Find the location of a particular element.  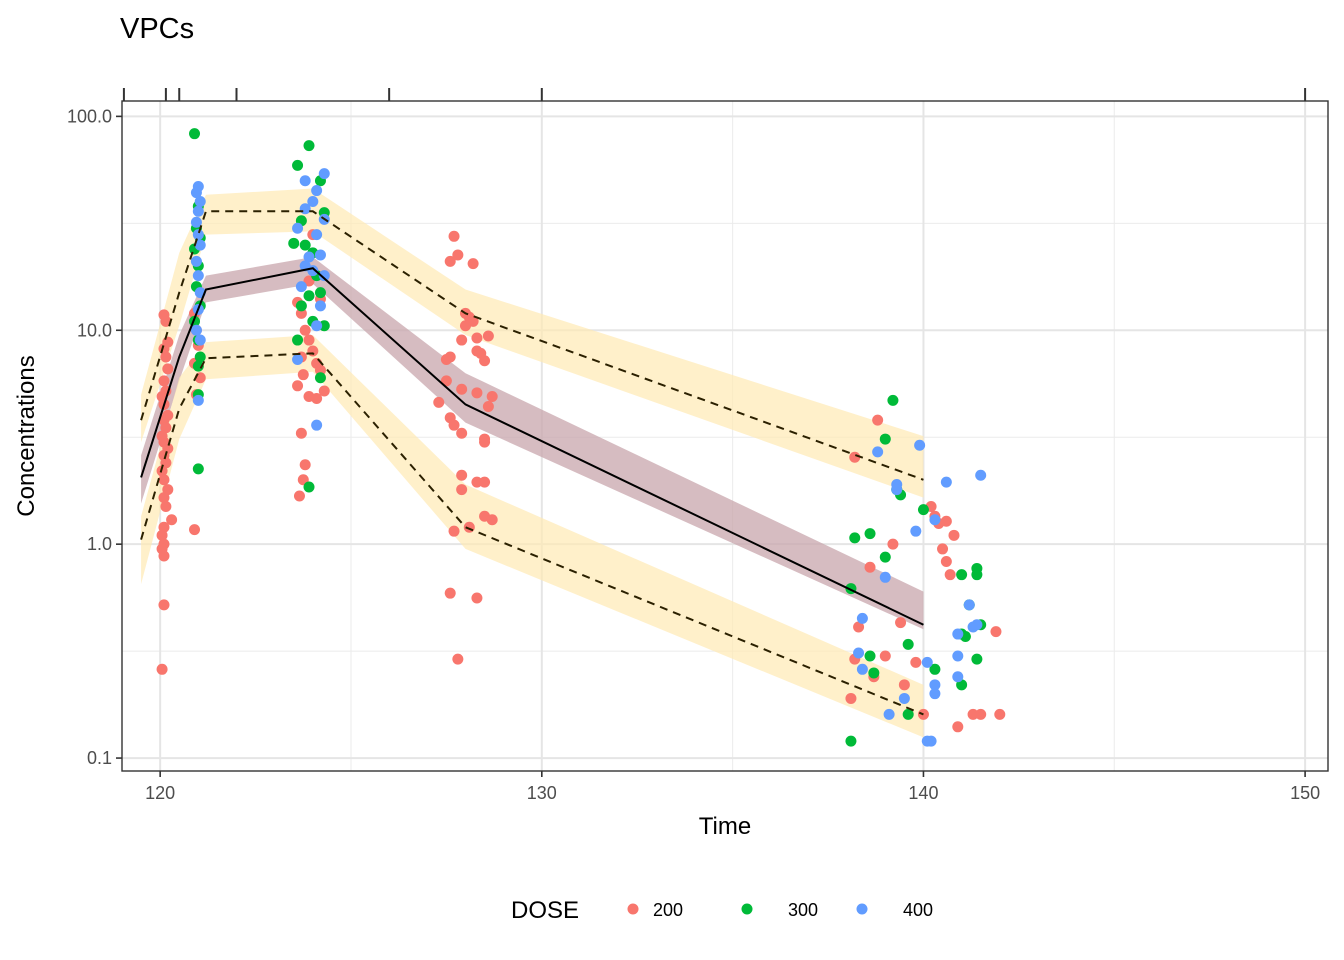

y-axis: 0.1 1.0 10.0 100.0 is located at coordinates (94, 437).